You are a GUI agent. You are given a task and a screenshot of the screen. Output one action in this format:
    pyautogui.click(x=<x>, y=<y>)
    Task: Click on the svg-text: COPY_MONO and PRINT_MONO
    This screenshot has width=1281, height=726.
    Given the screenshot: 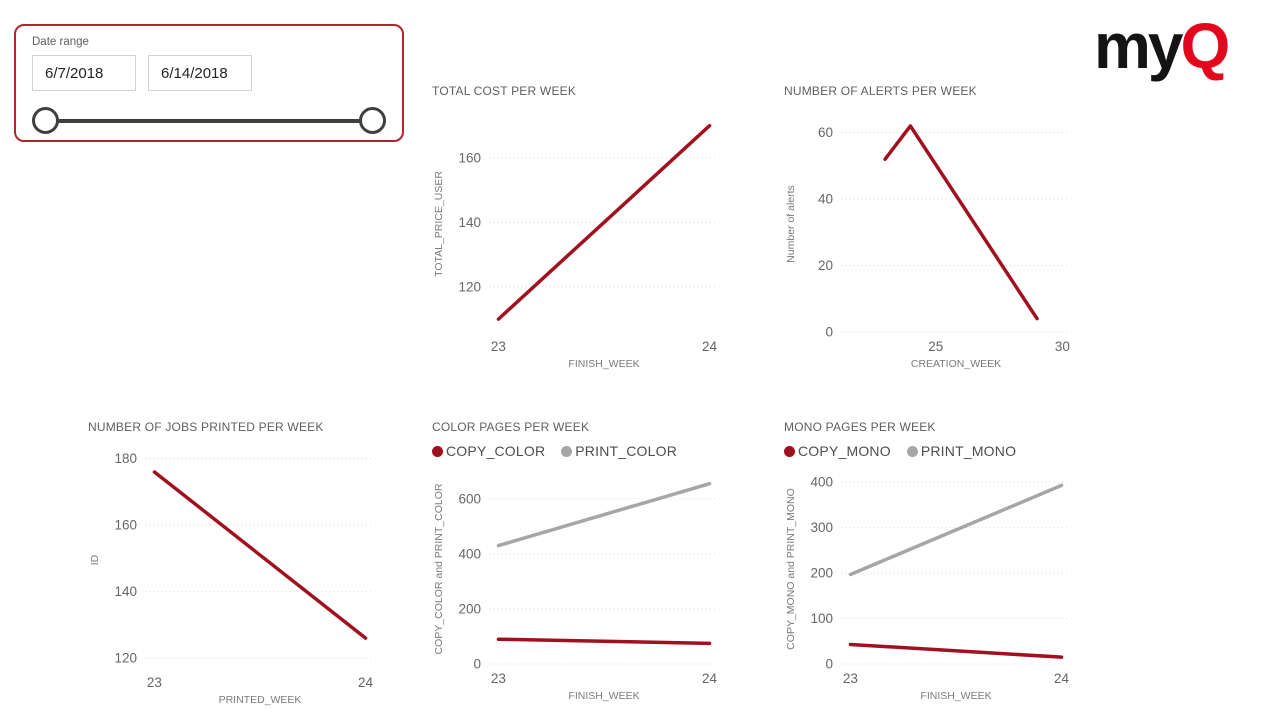 What is the action you would take?
    pyautogui.click(x=791, y=569)
    